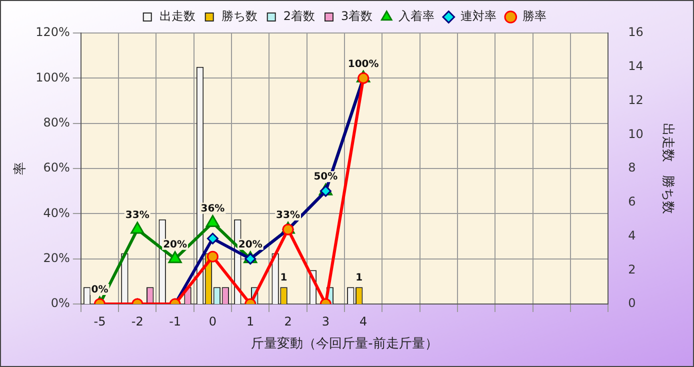 Image resolution: width=694 pixels, height=367 pixels. I want to click on y2-tick-label: 6, so click(632, 201).